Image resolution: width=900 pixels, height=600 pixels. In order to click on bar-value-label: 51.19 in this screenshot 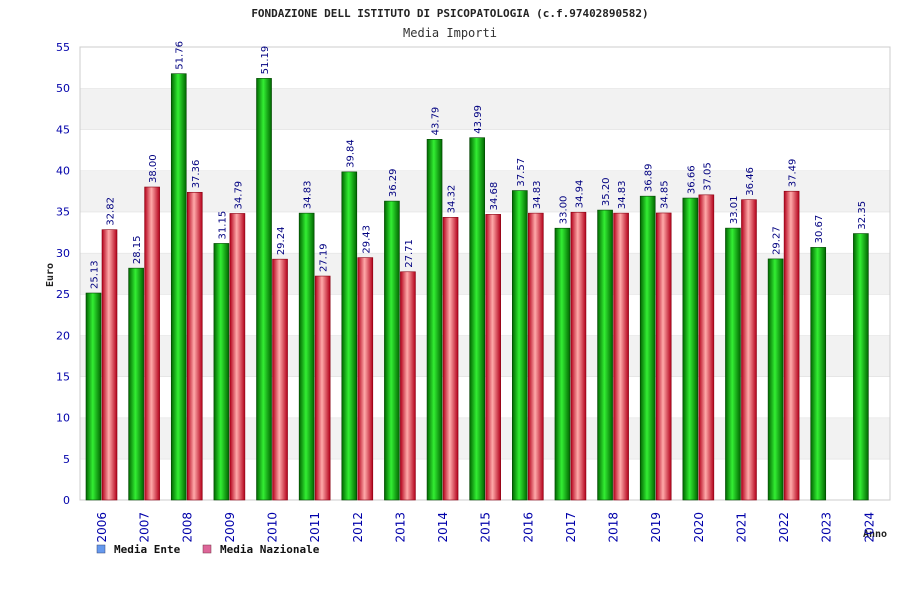, I will do `click(265, 60)`.